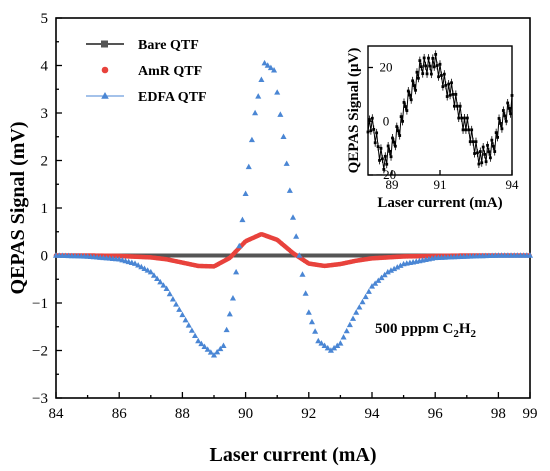 The width and height of the screenshot is (550, 471). I want to click on y-tick-label: 5, so click(45, 19).